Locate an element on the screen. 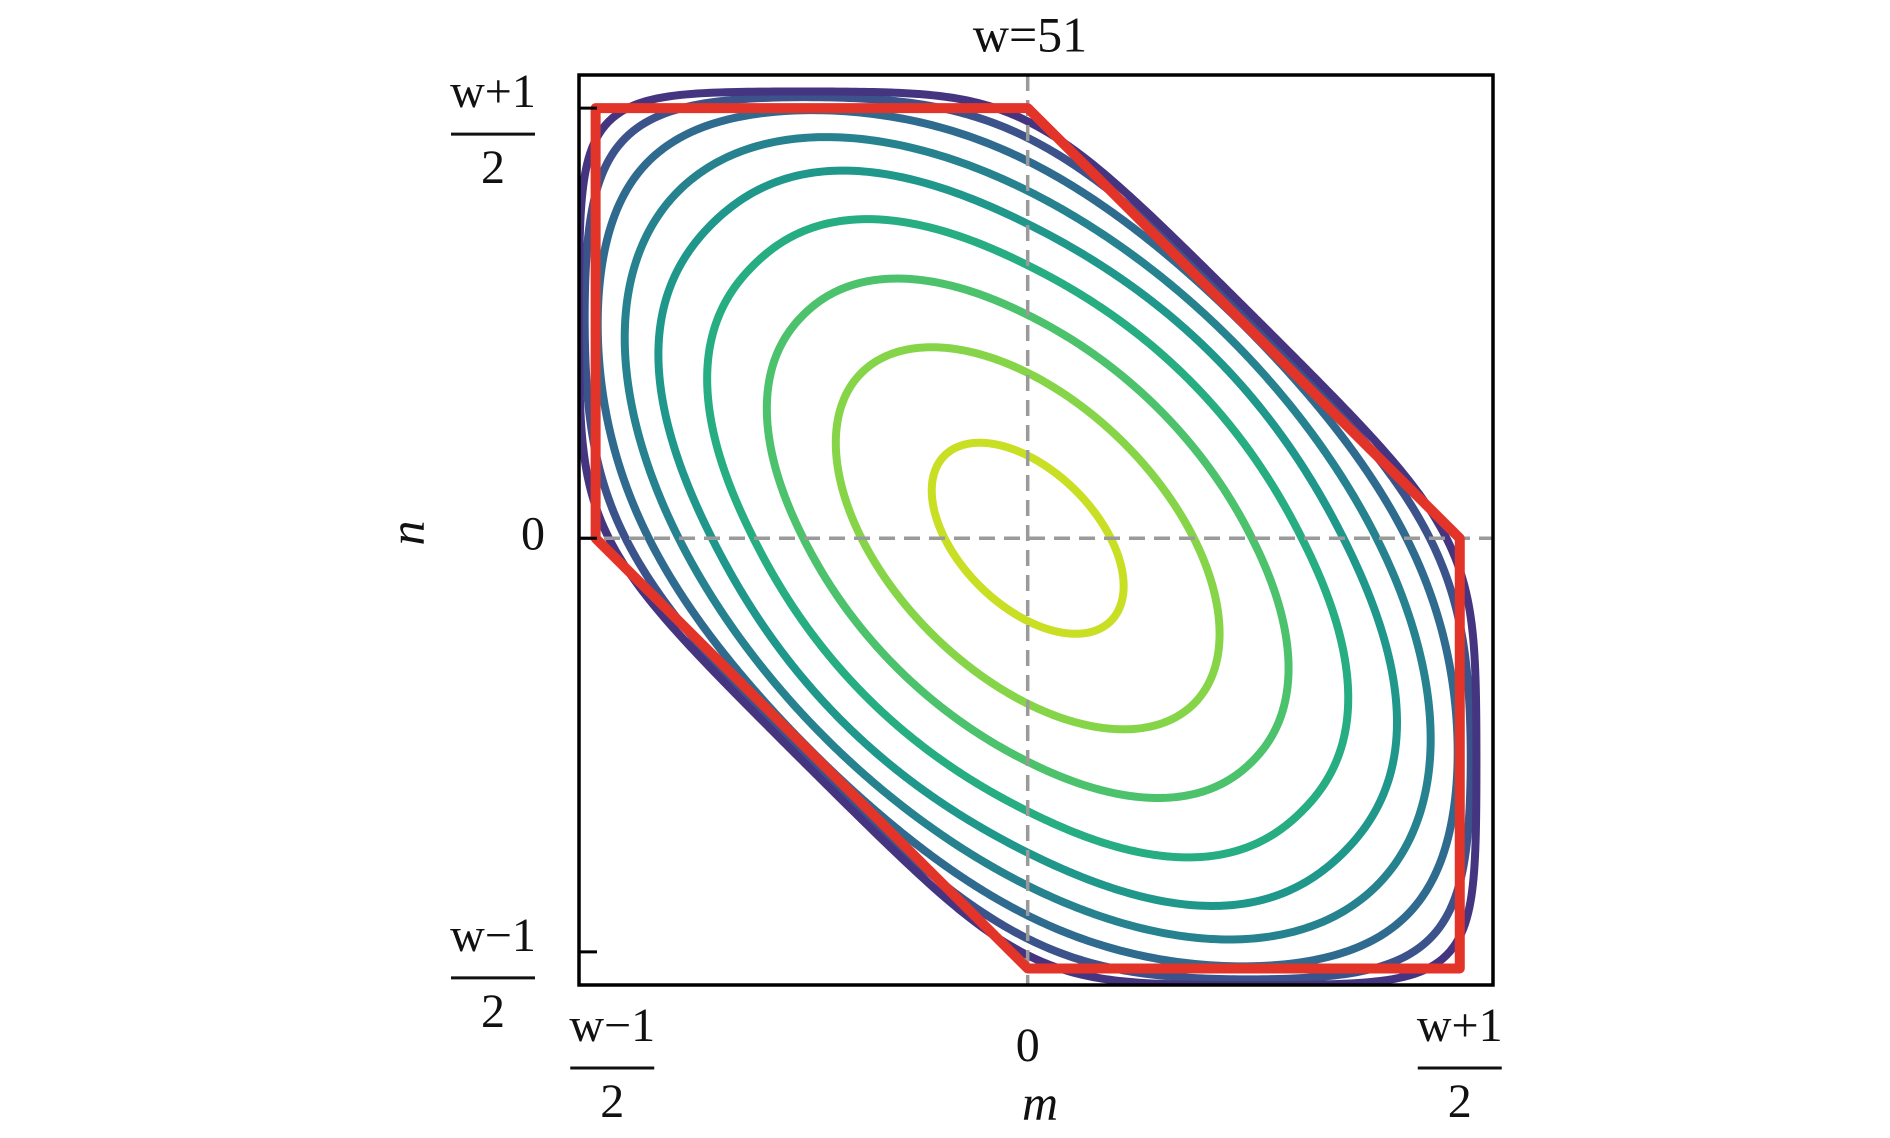 The height and width of the screenshot is (1138, 1890). chart-title: w=51 is located at coordinates (1030, 34).